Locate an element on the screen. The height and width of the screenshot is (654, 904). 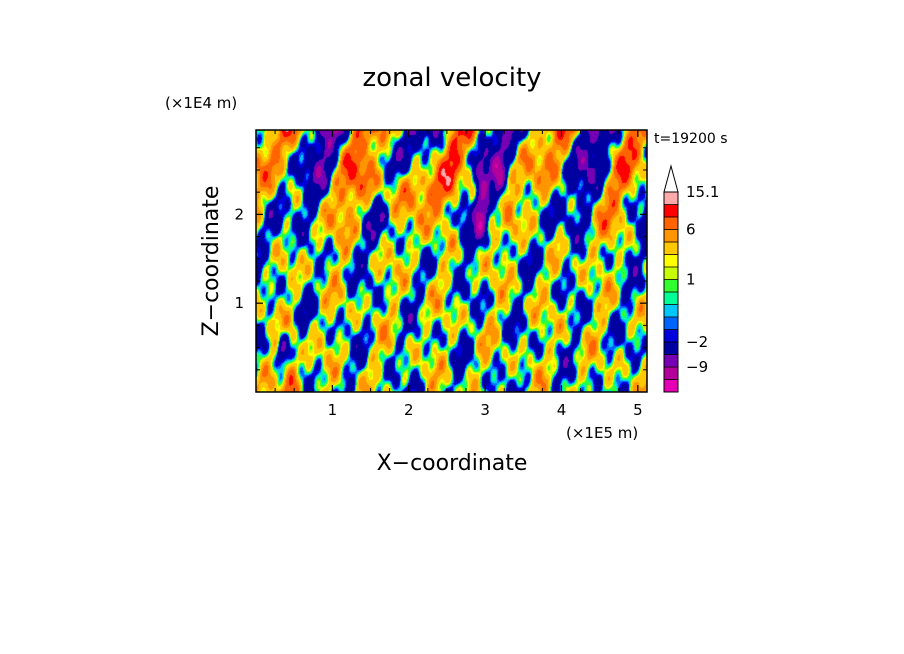
y-tick-label: 1 is located at coordinates (239, 303).